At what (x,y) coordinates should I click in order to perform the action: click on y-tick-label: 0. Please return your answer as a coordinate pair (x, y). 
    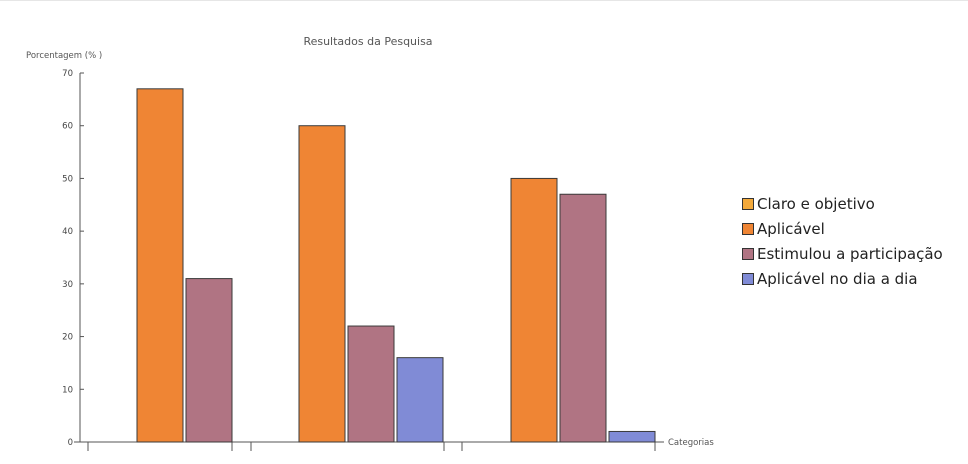
    Looking at the image, I should click on (70, 443).